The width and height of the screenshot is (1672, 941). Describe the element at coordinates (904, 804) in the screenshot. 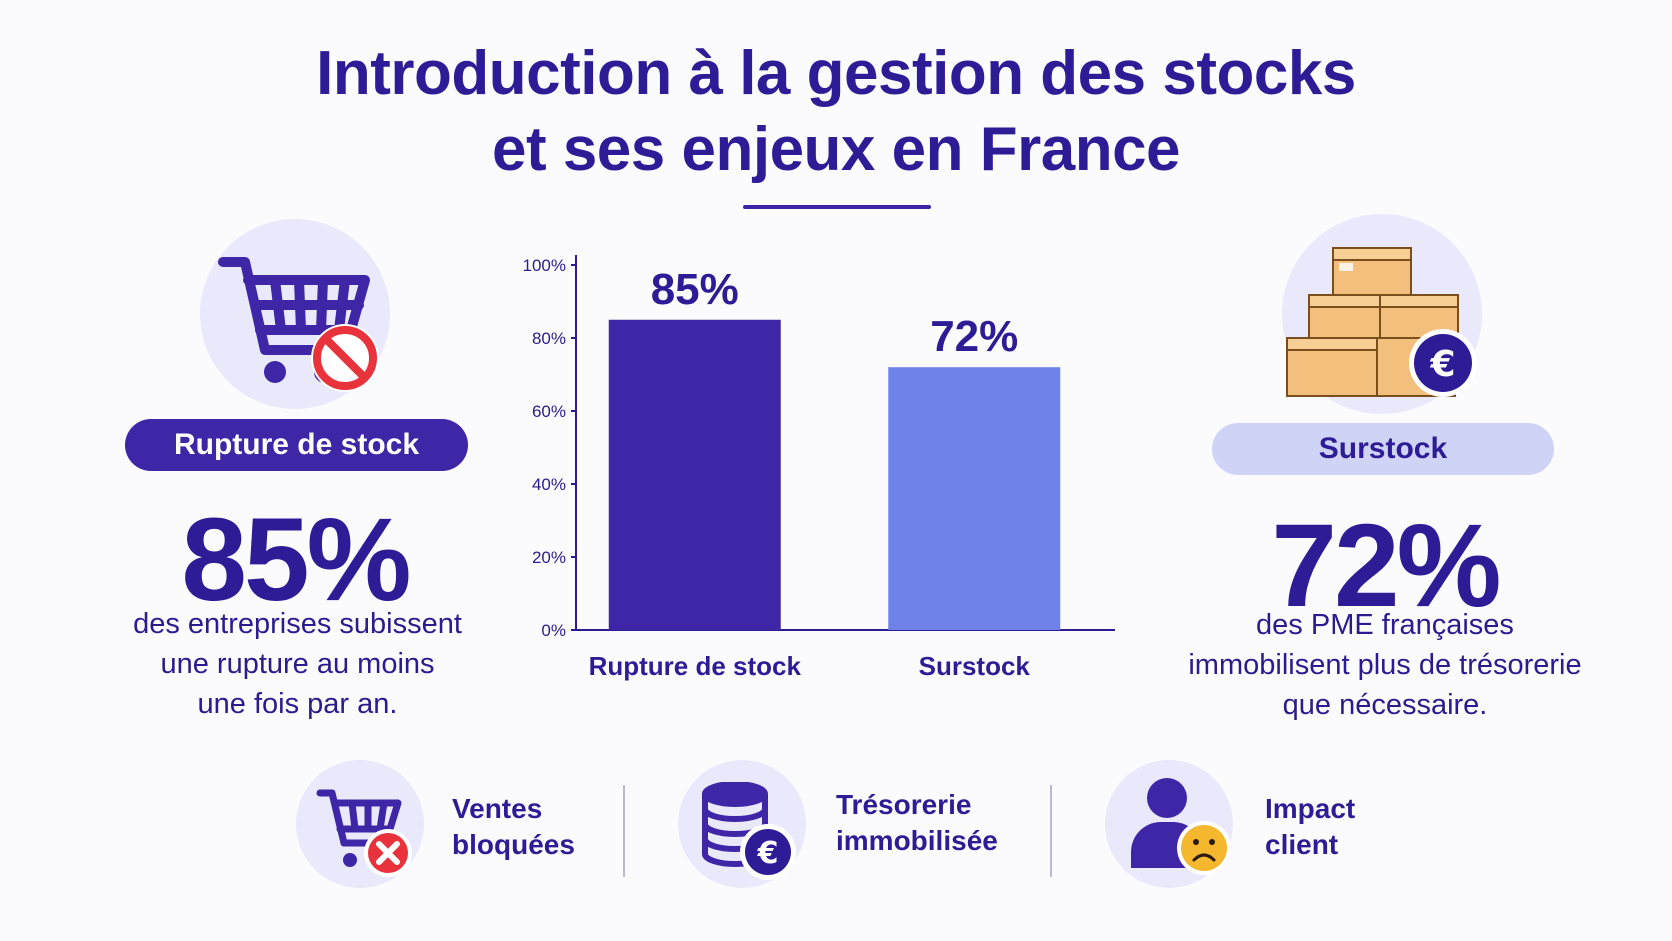

I see `bottom-item-line: Trésorerie` at that location.